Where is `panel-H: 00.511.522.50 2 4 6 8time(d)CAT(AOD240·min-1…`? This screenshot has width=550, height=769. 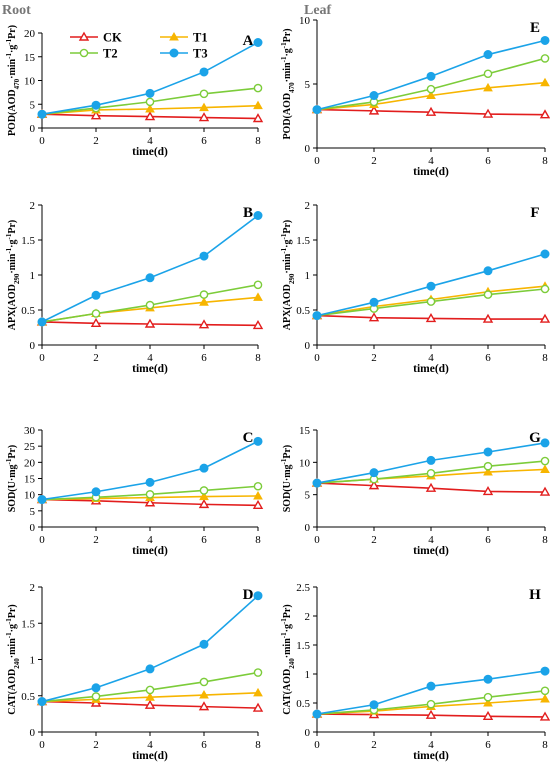
panel-H: 00.511.522.50 2 4 6 8time(d)CAT(AOD240·min-1… is located at coordinates (414, 672).